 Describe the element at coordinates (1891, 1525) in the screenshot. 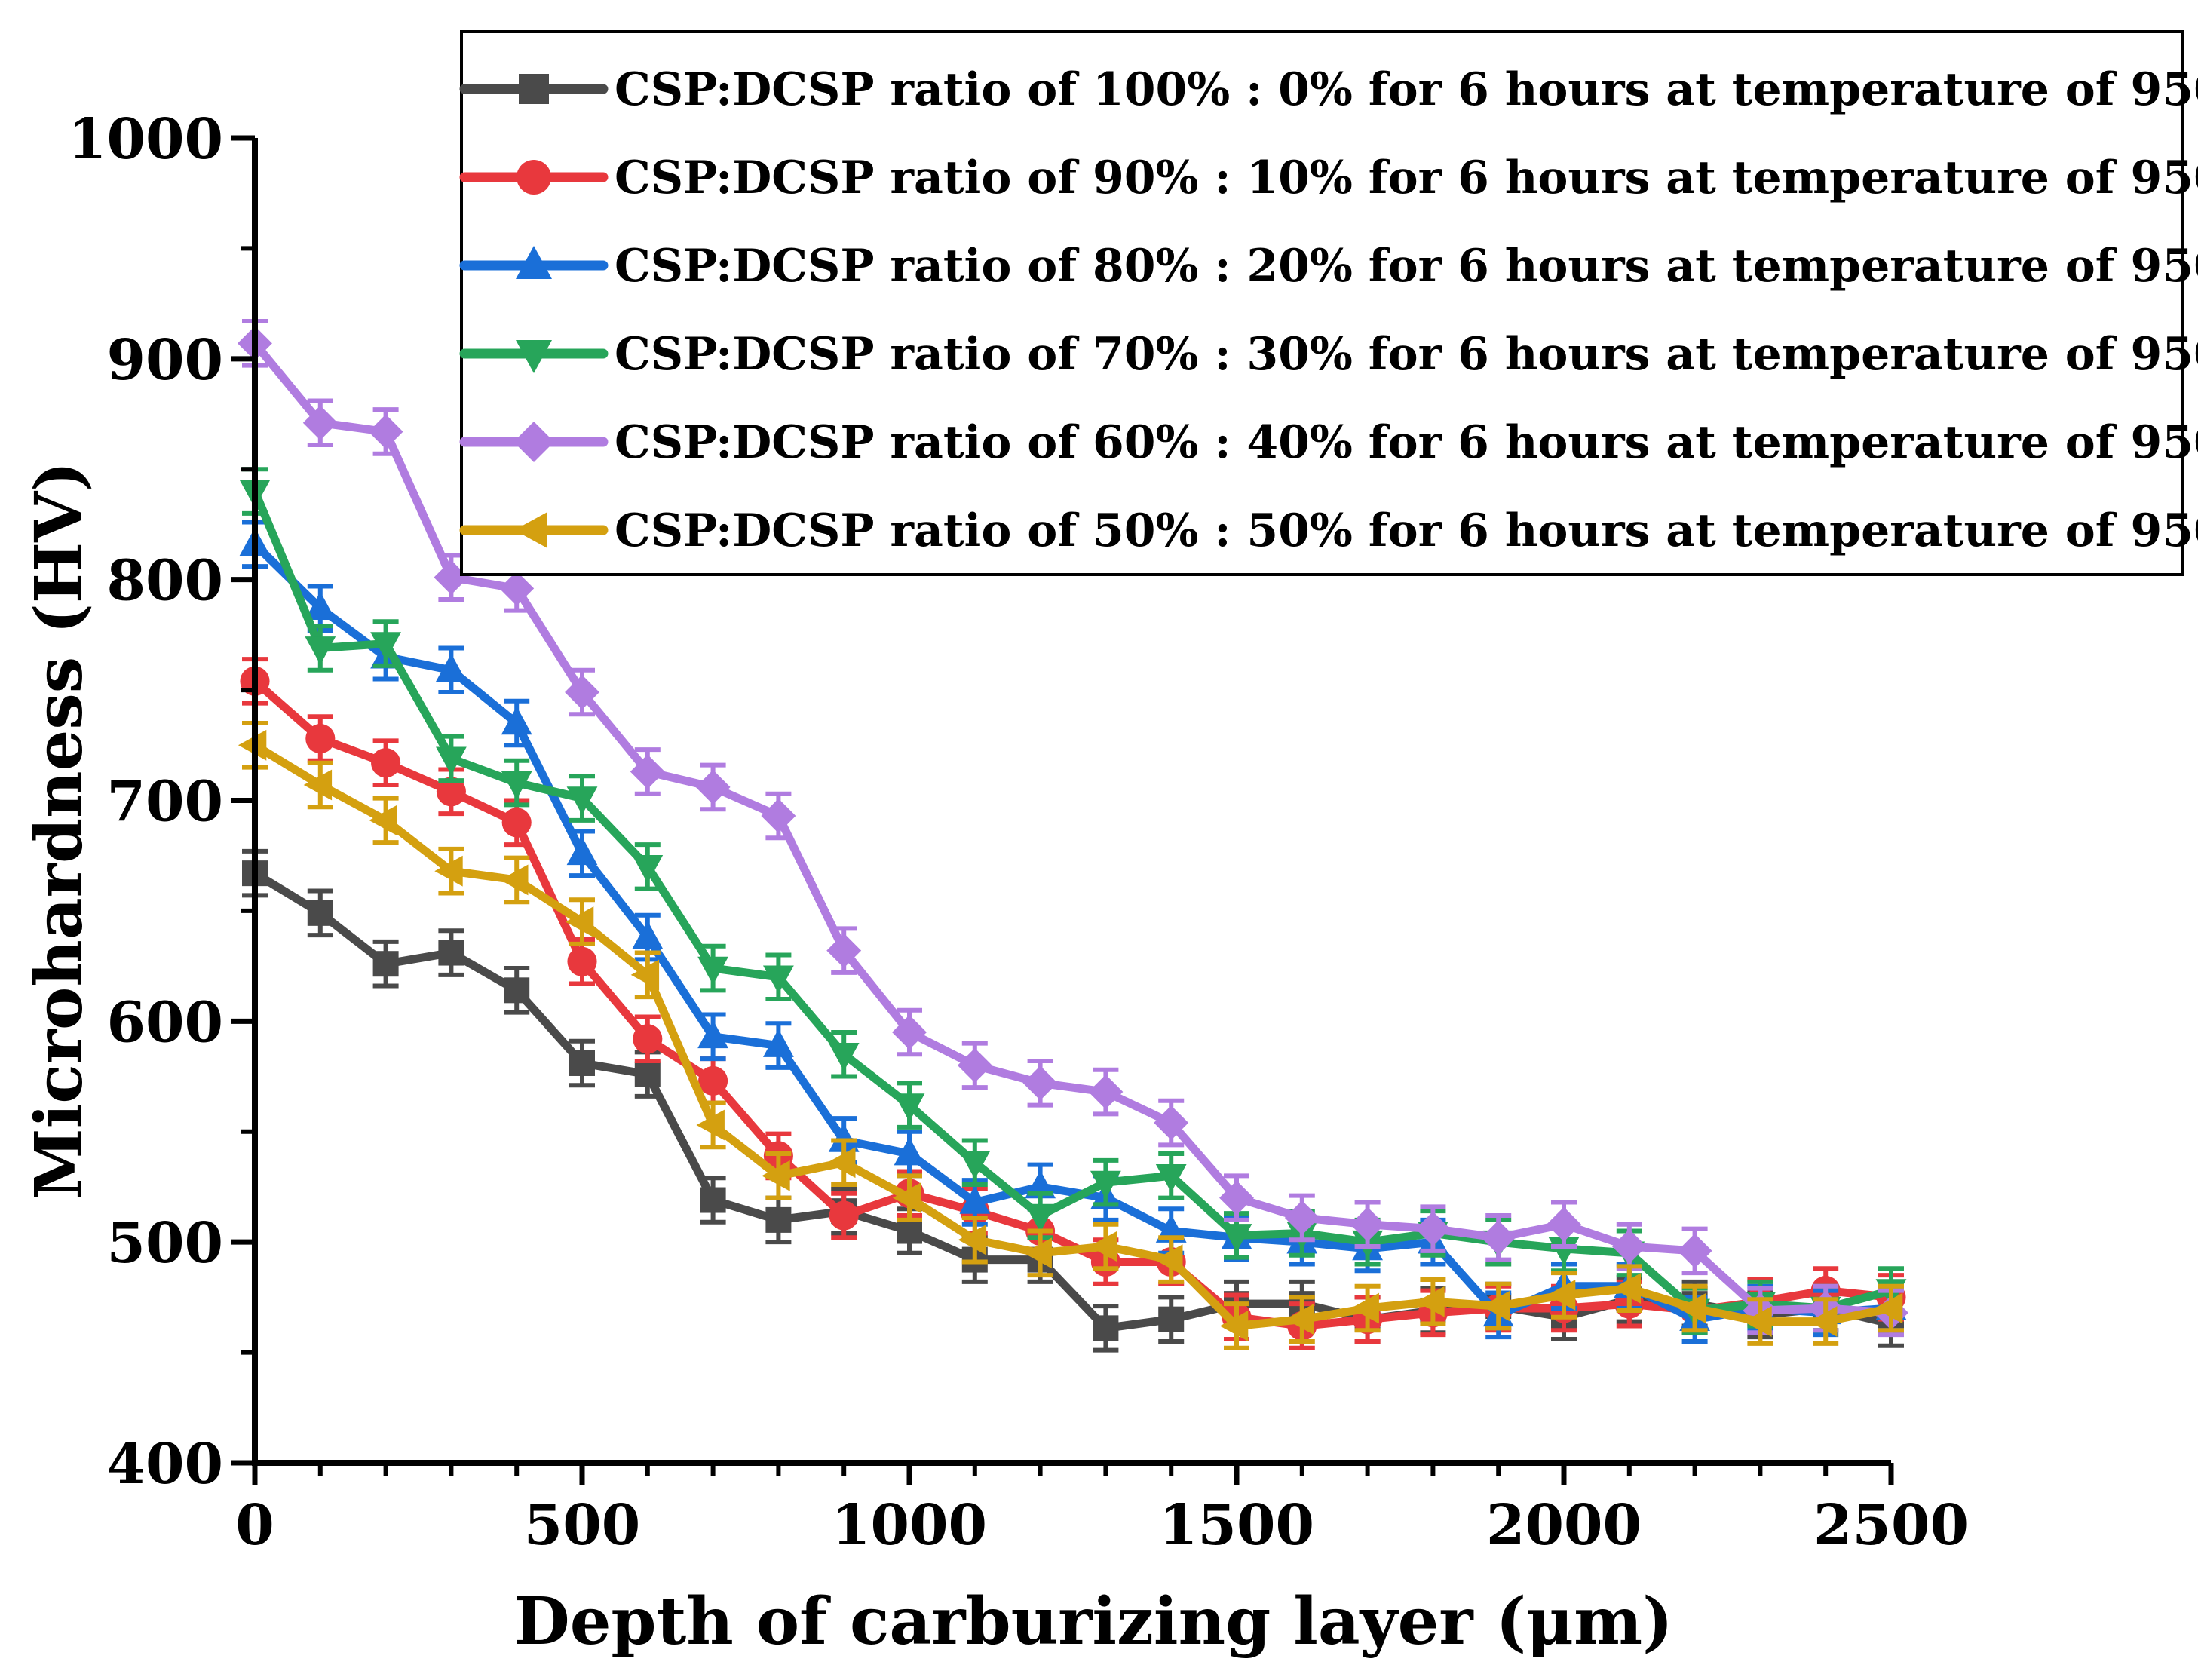

I see `x-tick-label: 2500` at that location.